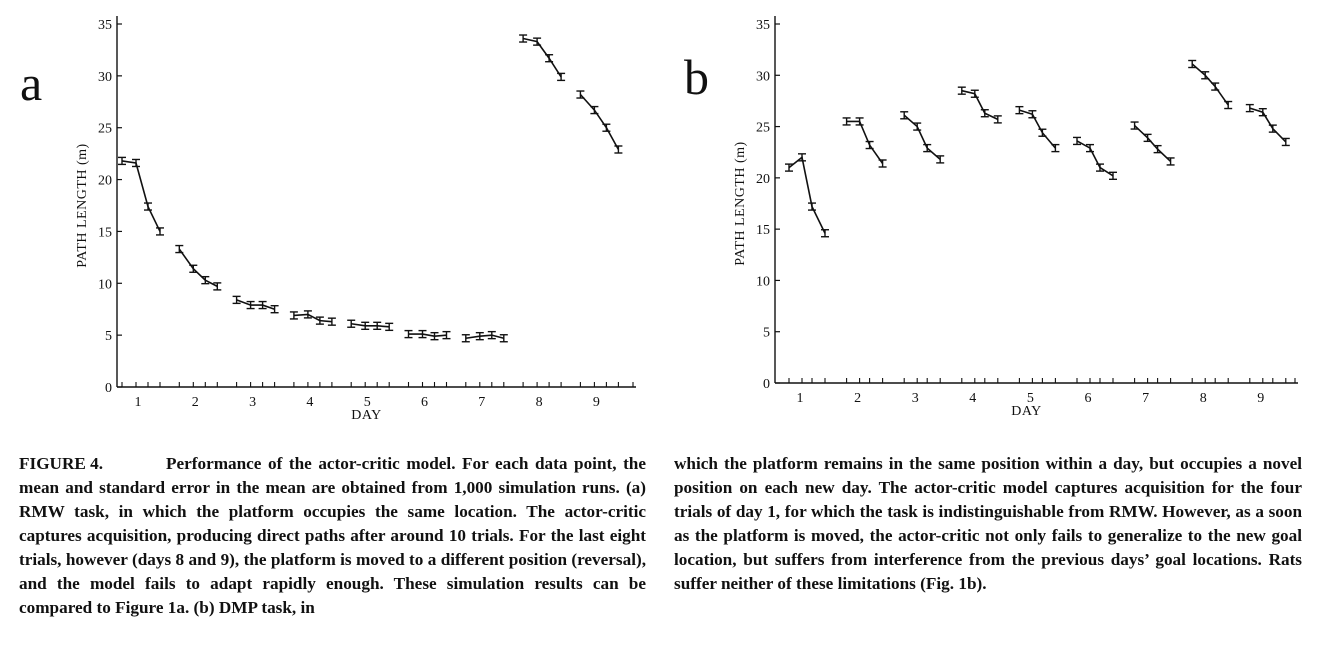 This screenshot has height=658, width=1322. What do you see at coordinates (763, 179) in the screenshot?
I see `y-tick-label: 20` at bounding box center [763, 179].